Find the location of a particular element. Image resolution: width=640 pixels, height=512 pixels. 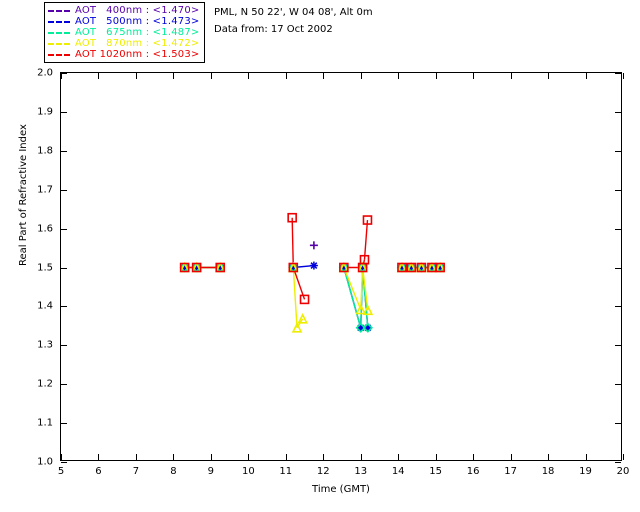

y-axis-tick-label: 1.9 is located at coordinates (45, 112).